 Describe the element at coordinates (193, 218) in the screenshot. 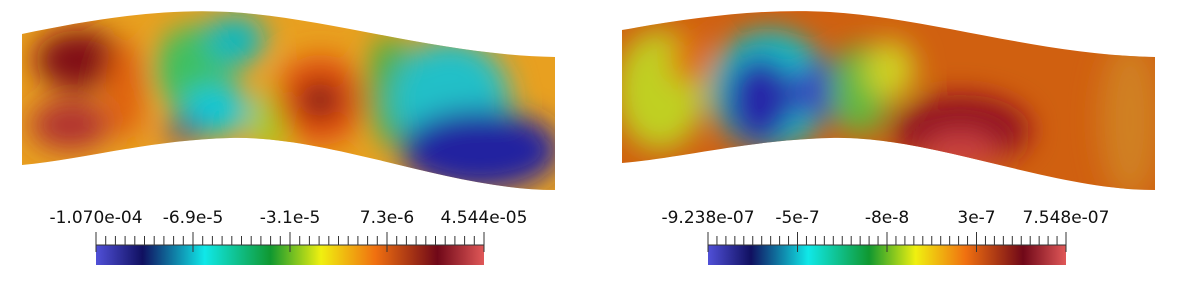

I see `colorbar-tick-label: -6.9e-5` at that location.